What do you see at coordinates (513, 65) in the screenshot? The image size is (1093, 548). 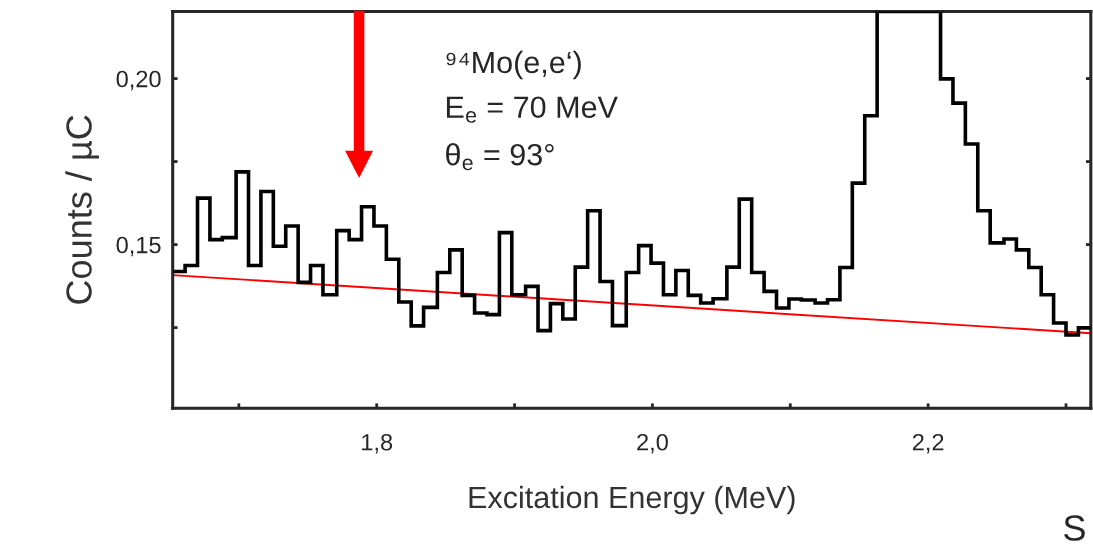 I see `annotation: ⁹⁴Mo(e,e‘)` at bounding box center [513, 65].